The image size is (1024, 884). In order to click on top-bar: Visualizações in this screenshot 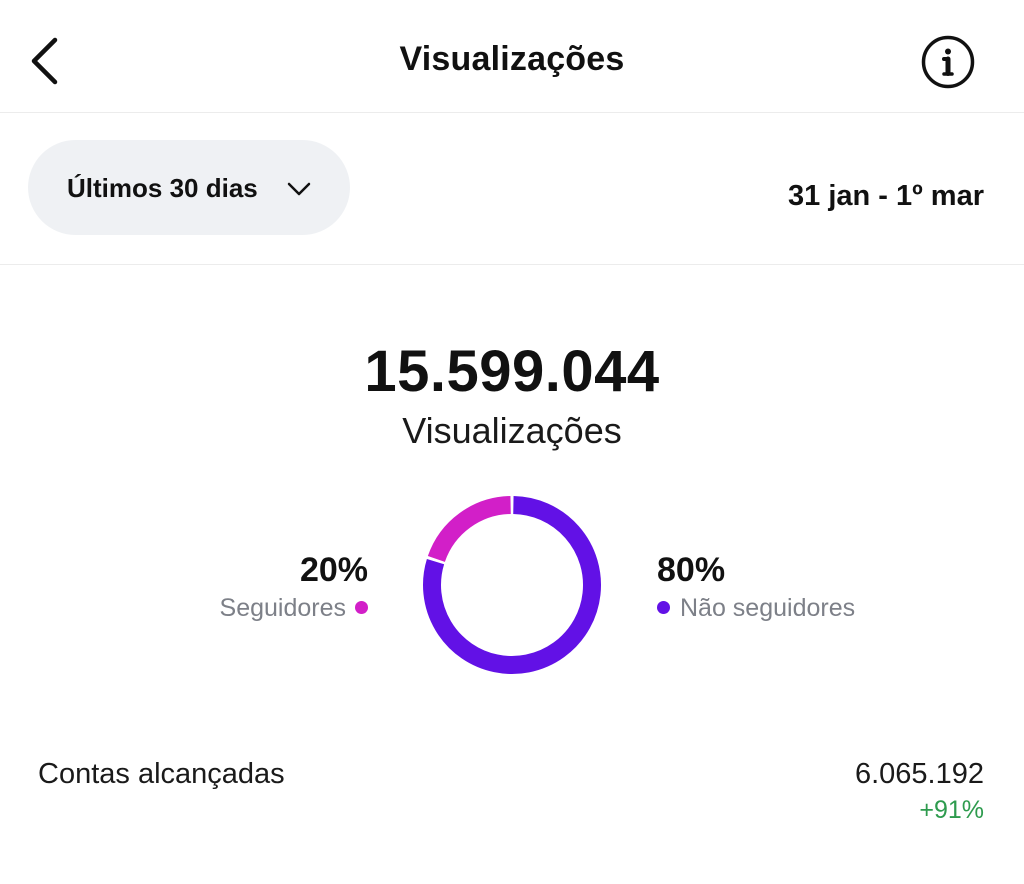, I will do `click(512, 56)`.